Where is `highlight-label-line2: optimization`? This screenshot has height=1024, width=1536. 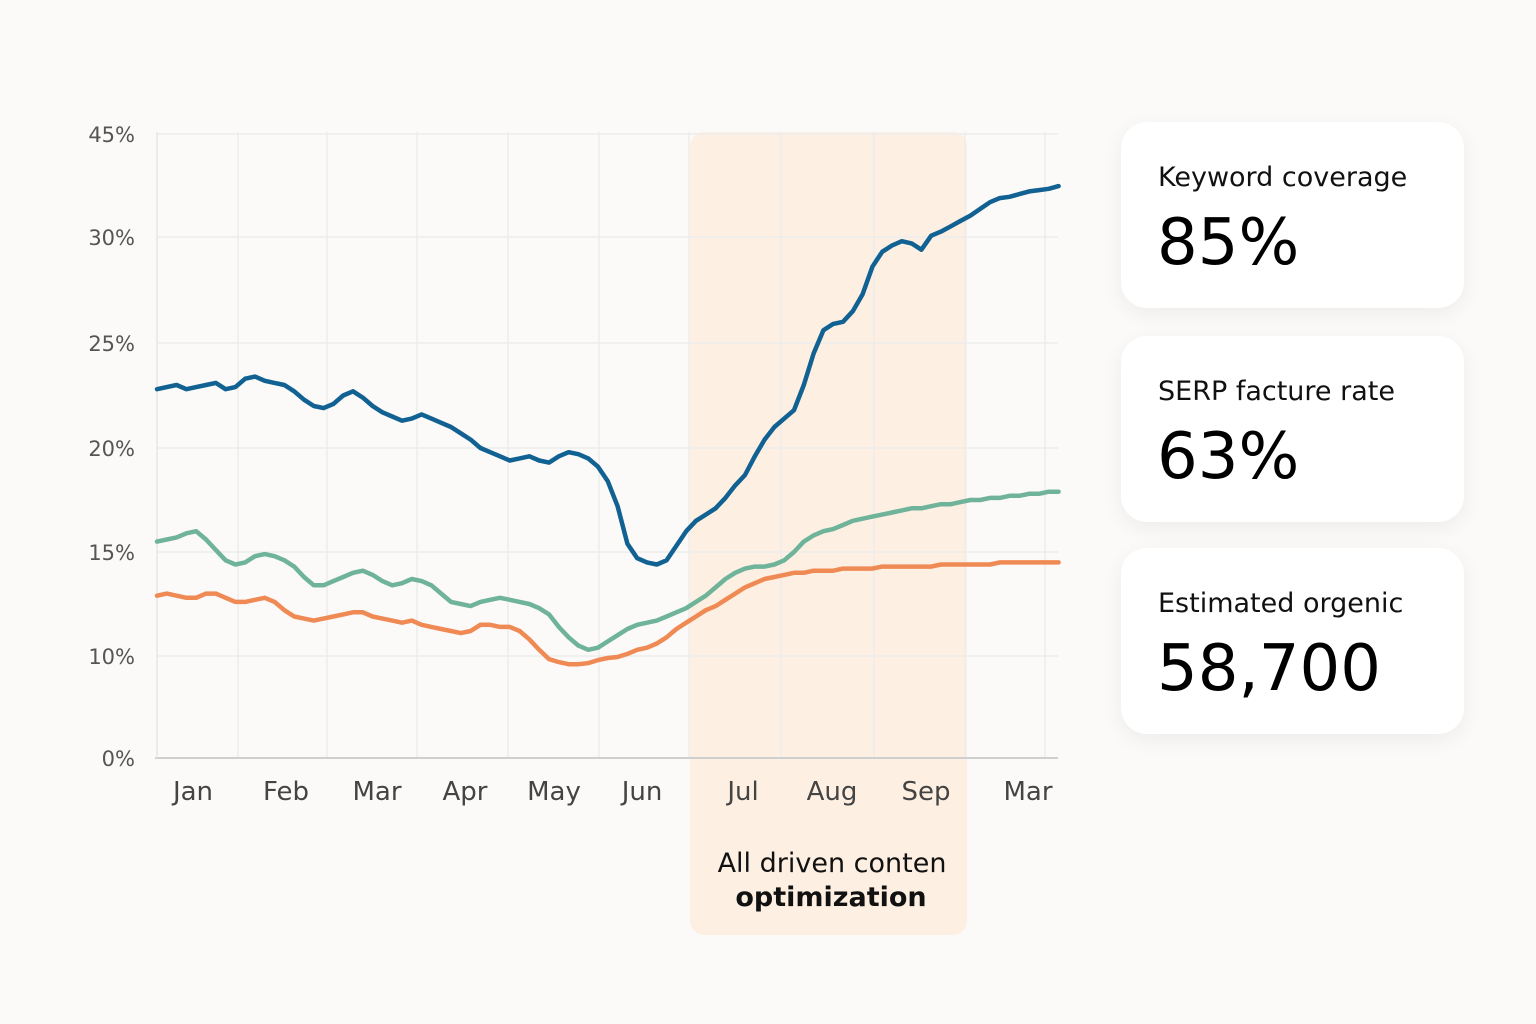
highlight-label-line2: optimization is located at coordinates (830, 897).